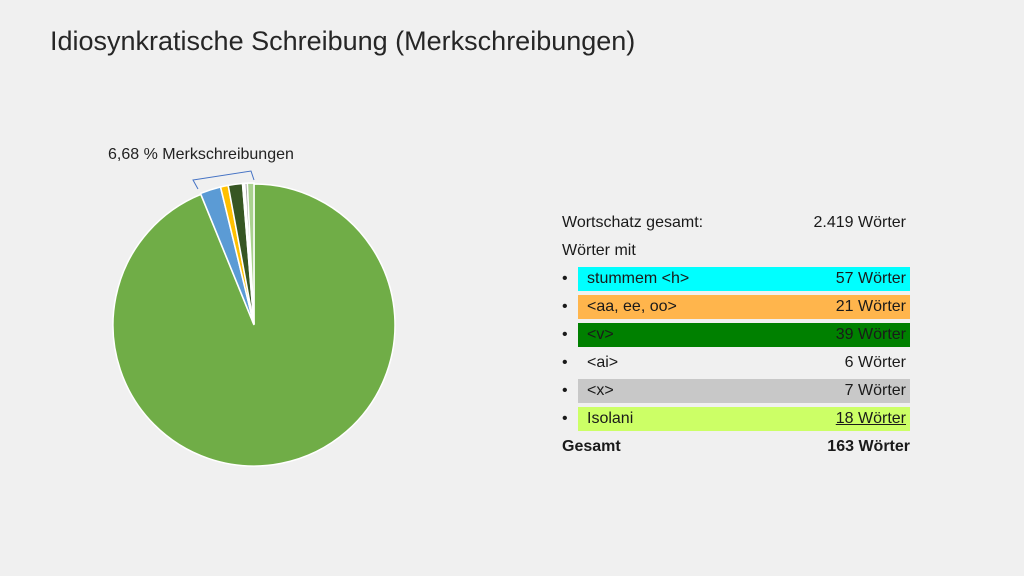 Image resolution: width=1024 pixels, height=576 pixels. I want to click on category-highlight-bar: <x> 7 Wörter, so click(744, 391).